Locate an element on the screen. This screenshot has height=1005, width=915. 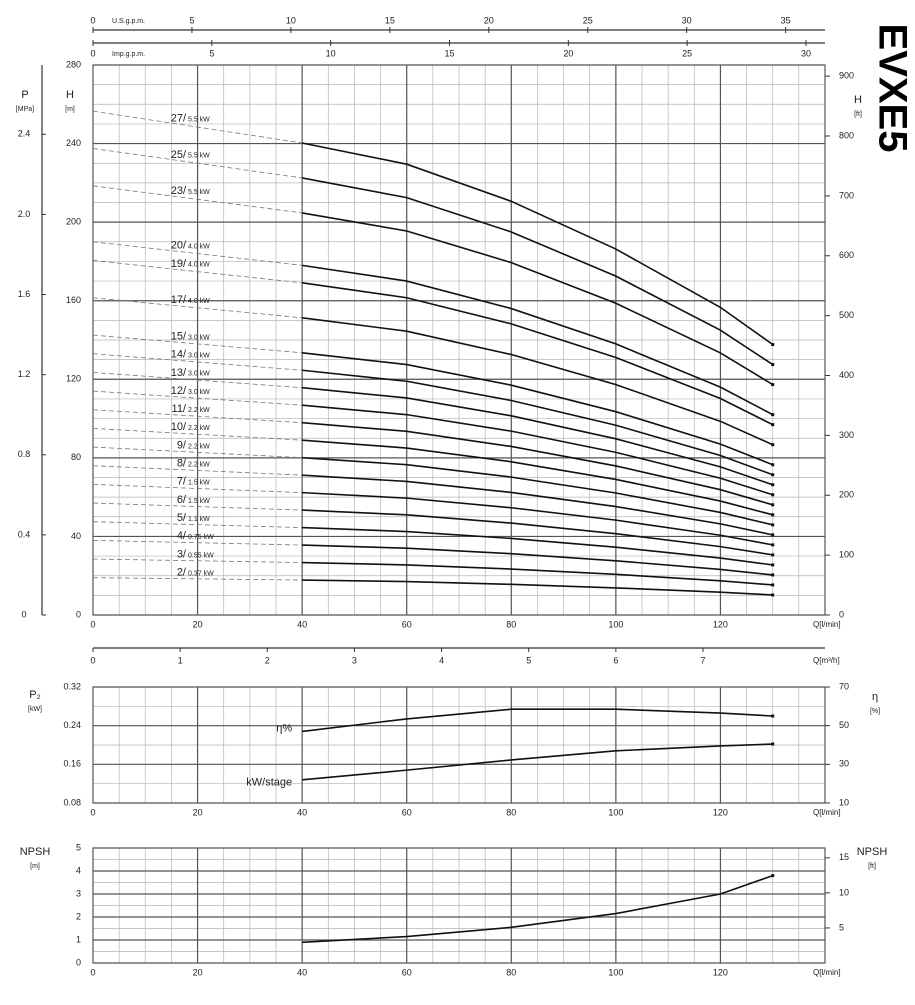
y2-tick-label: 900 is located at coordinates (846, 76).